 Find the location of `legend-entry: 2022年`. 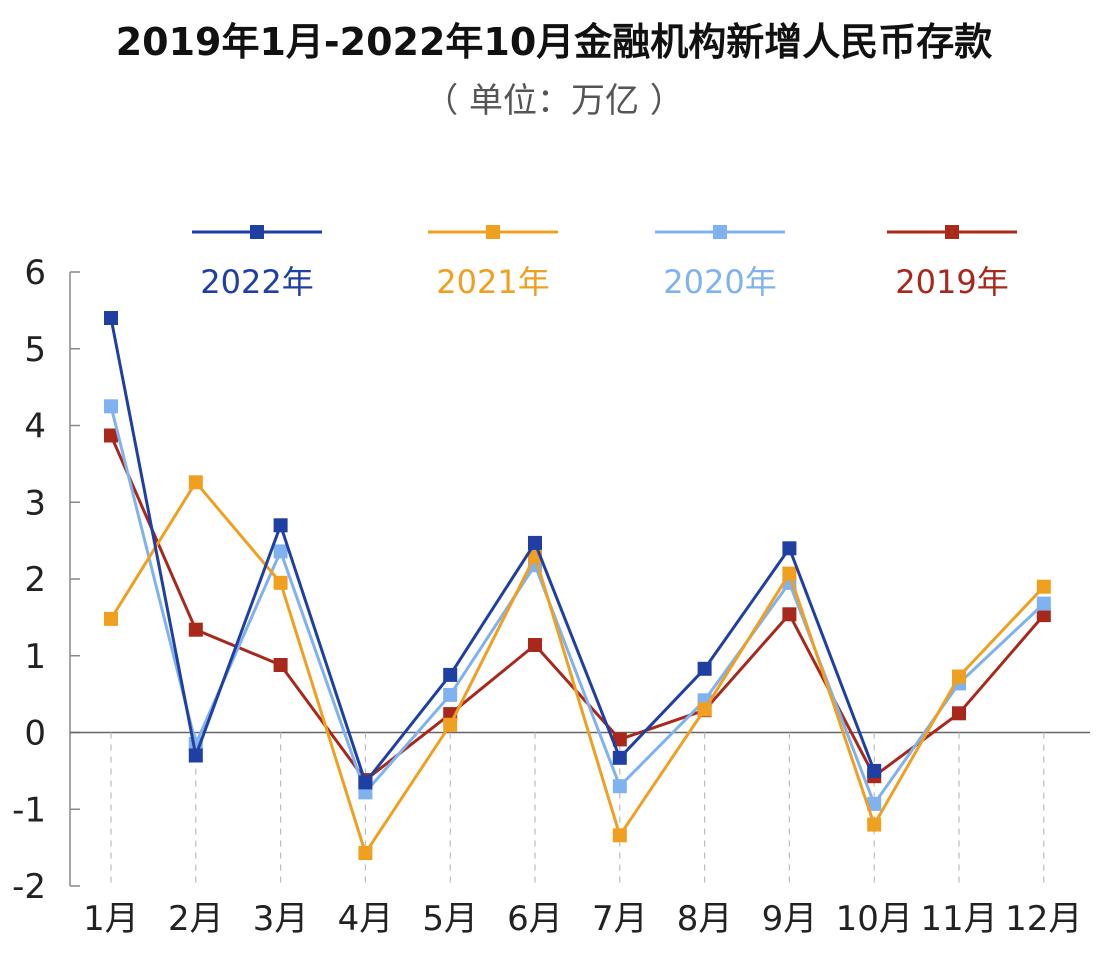

legend-entry: 2022年 is located at coordinates (257, 263).